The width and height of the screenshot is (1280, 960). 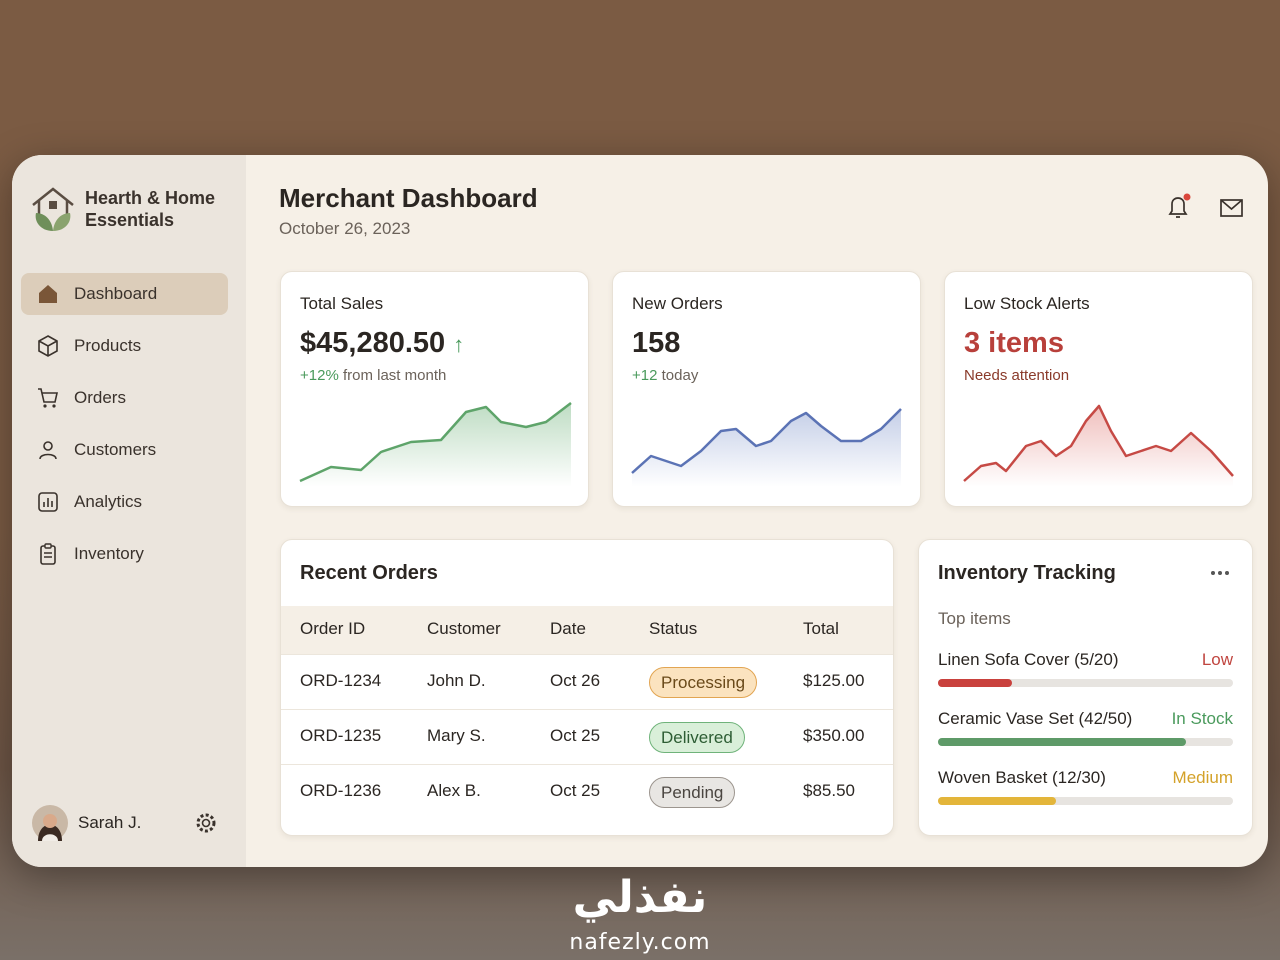 What do you see at coordinates (394, 375) in the screenshot?
I see `note: from last month` at bounding box center [394, 375].